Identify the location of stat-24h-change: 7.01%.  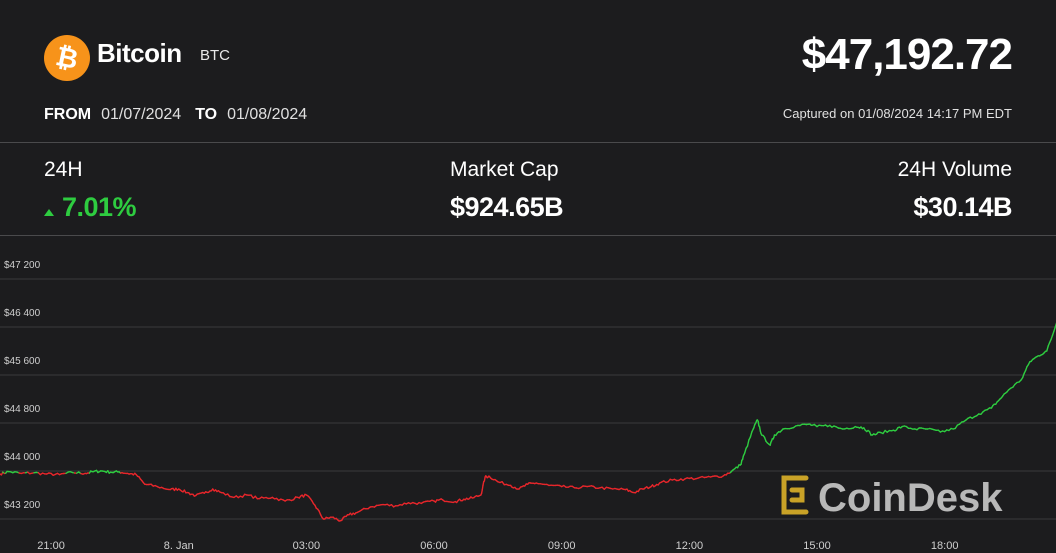
(90, 207).